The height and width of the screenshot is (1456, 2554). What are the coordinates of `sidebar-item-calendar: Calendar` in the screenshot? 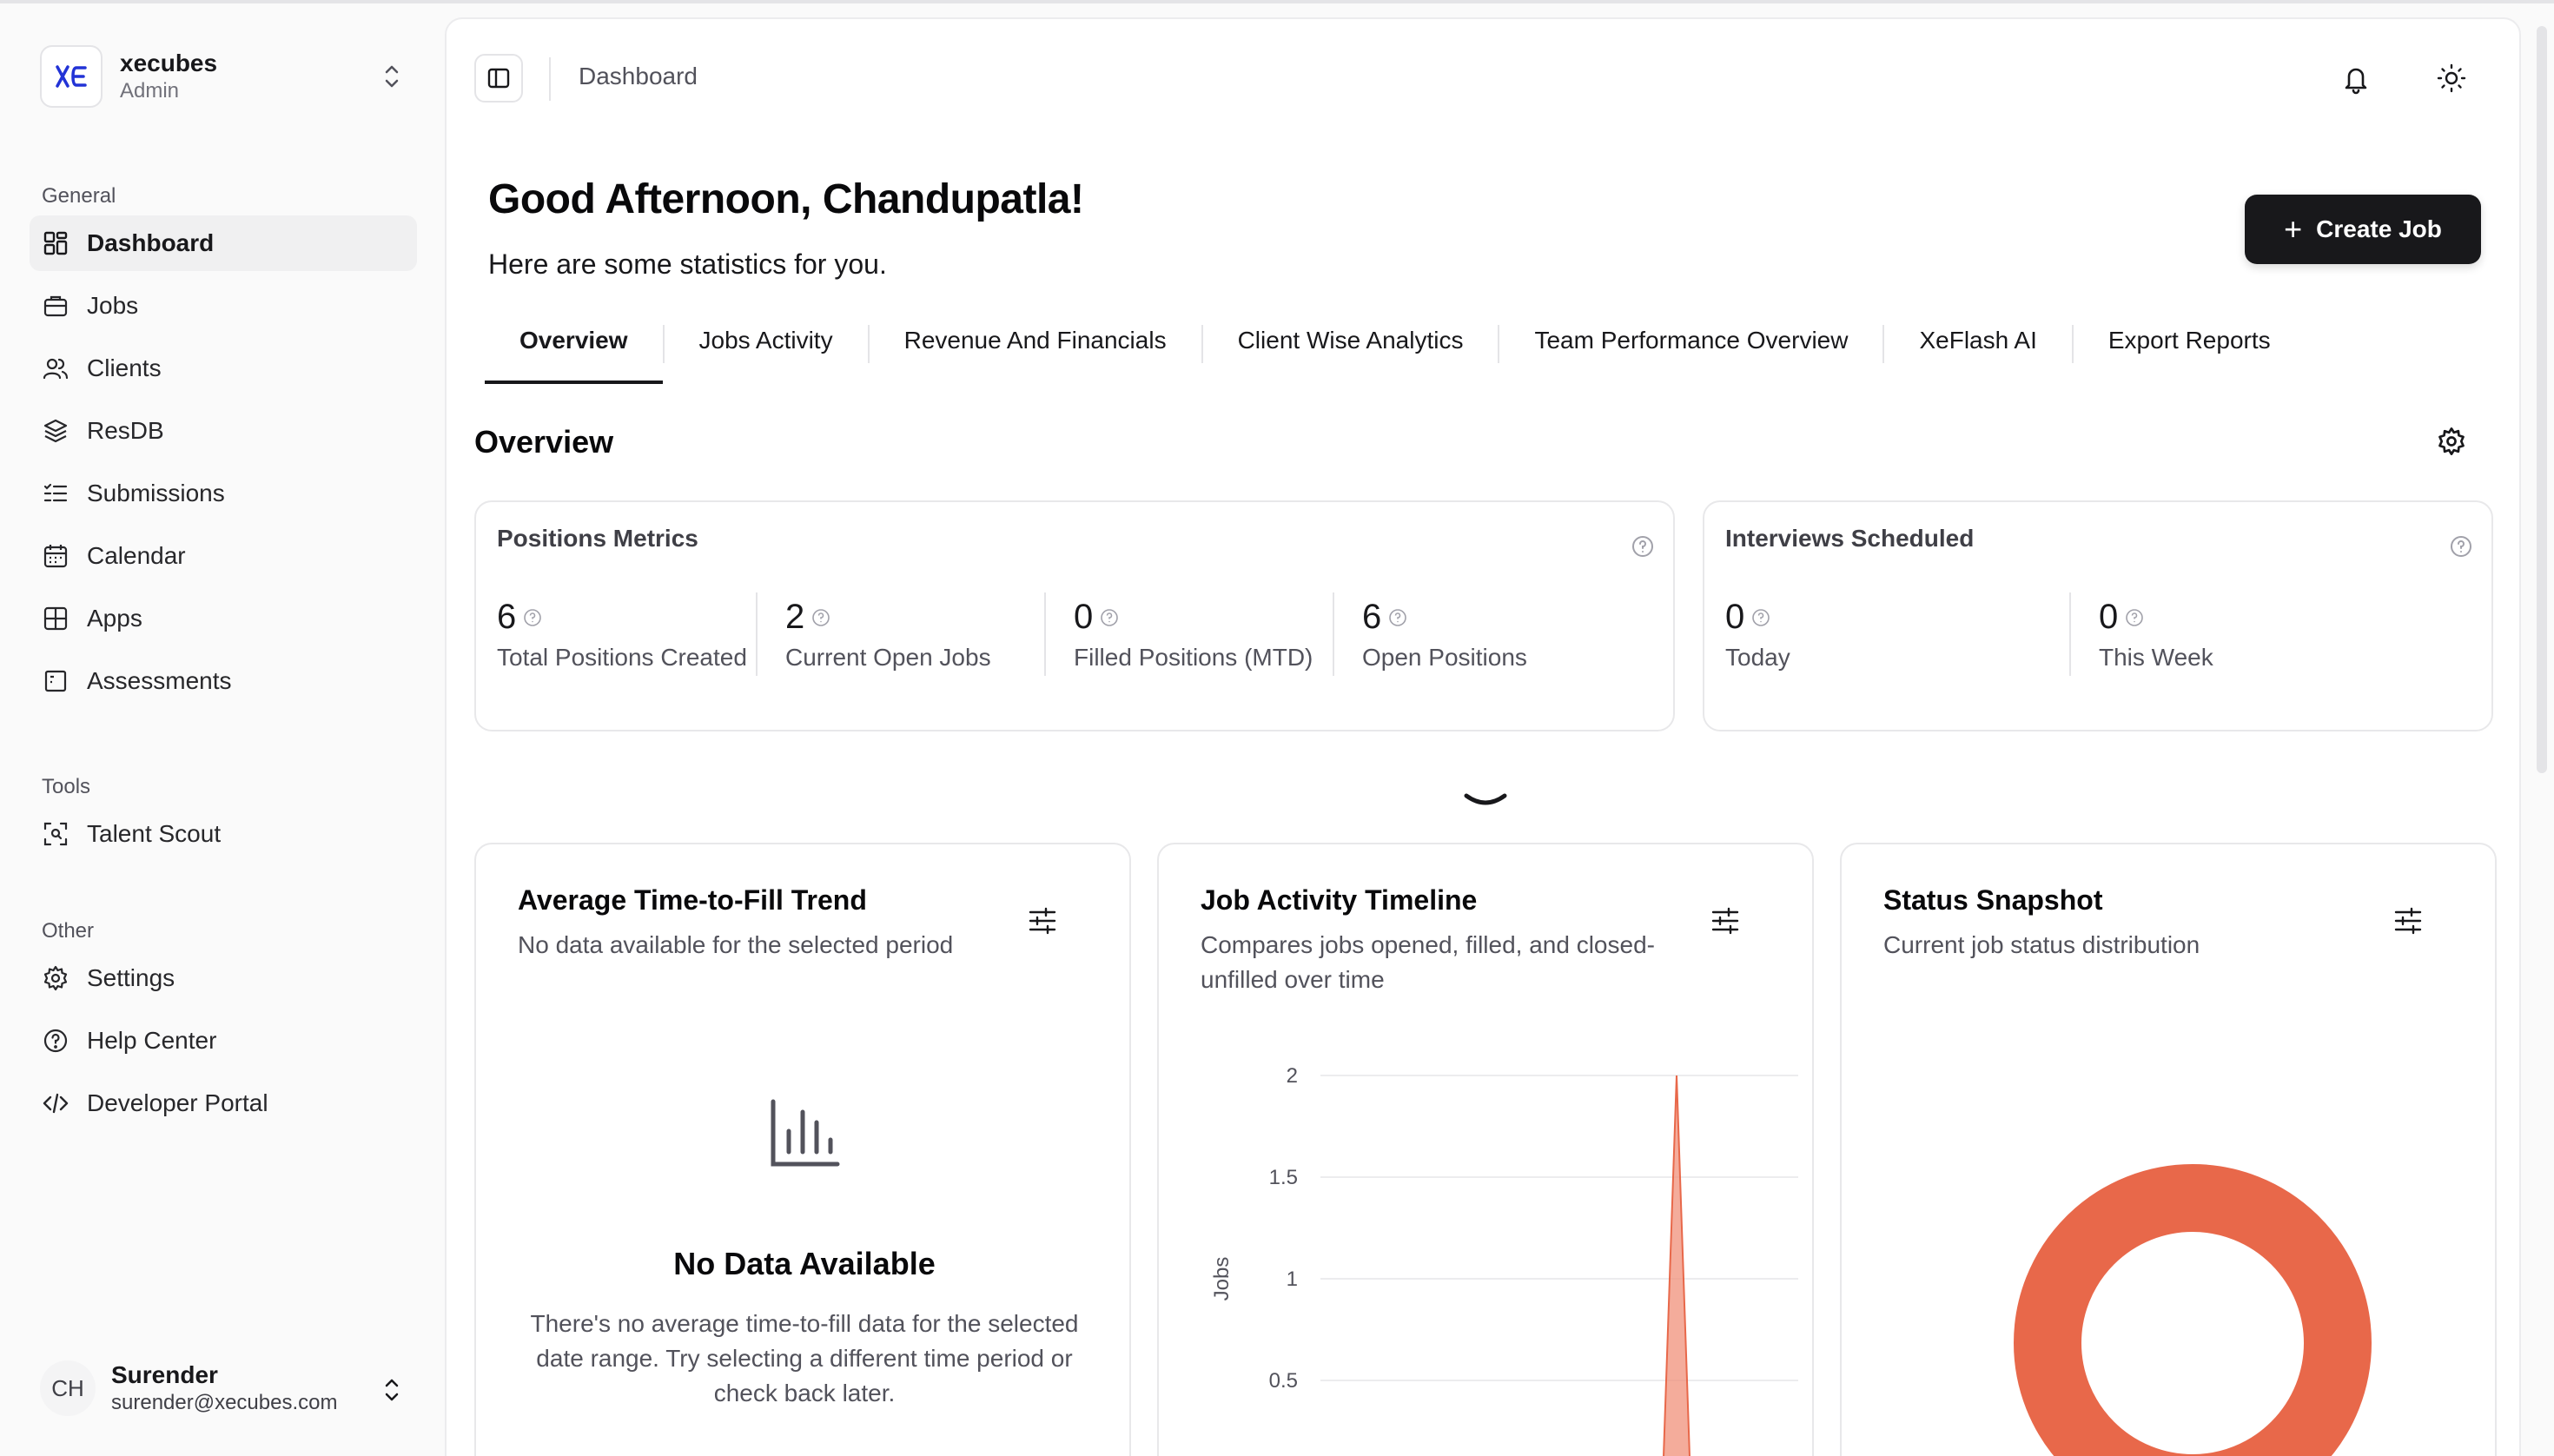 It's located at (224, 556).